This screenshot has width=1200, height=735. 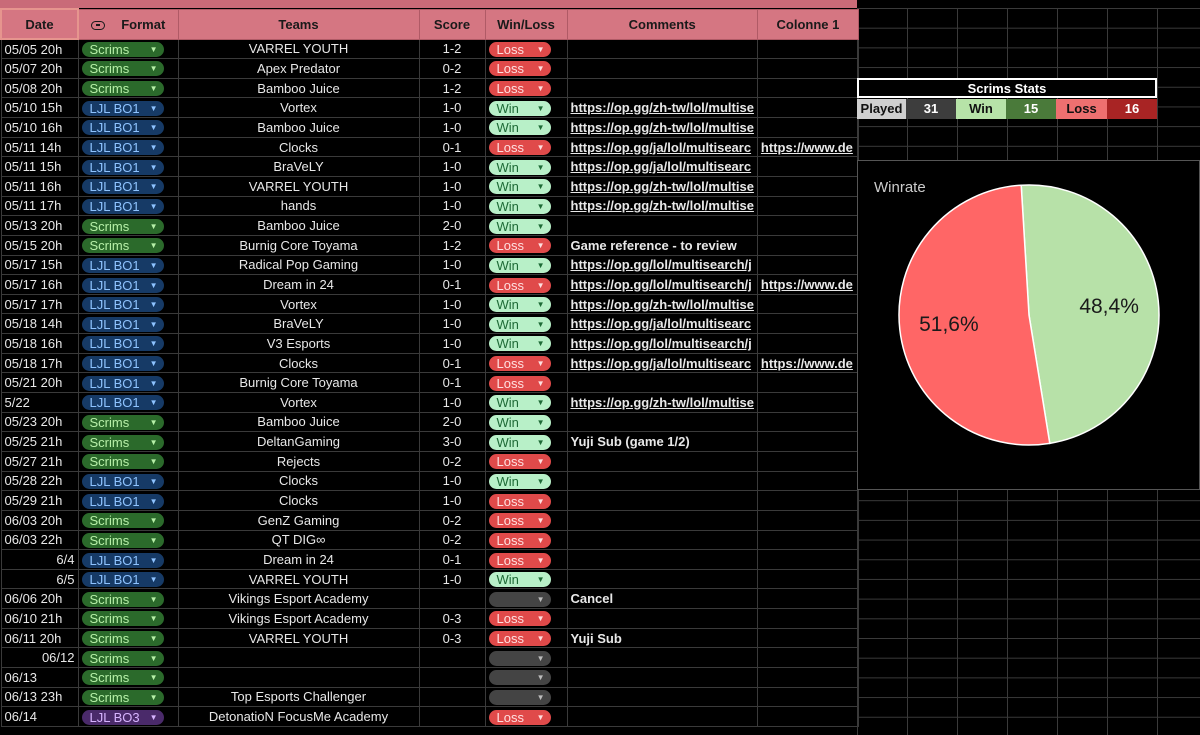 I want to click on cell-date: 05/08 20h, so click(x=39, y=88).